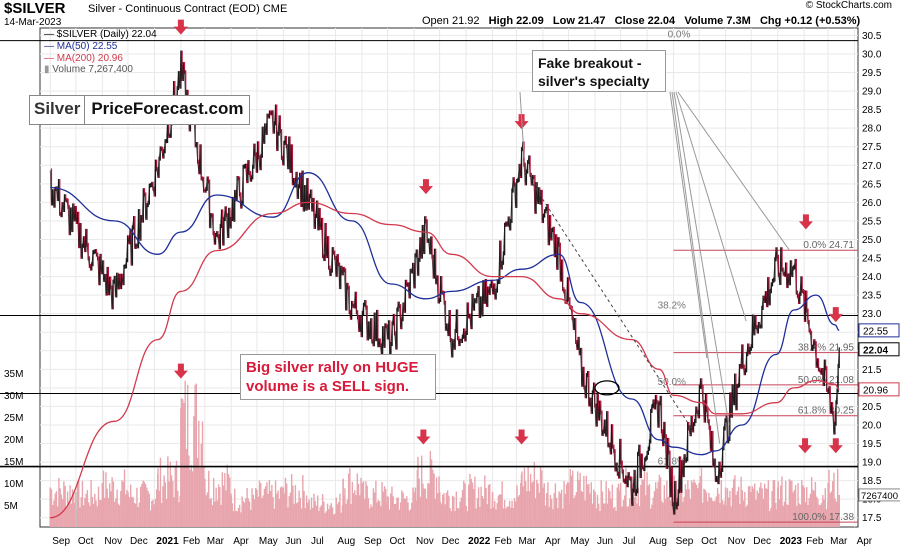 The height and width of the screenshot is (550, 900). I want to click on volume-tick-label-1: 30M, so click(13, 396).